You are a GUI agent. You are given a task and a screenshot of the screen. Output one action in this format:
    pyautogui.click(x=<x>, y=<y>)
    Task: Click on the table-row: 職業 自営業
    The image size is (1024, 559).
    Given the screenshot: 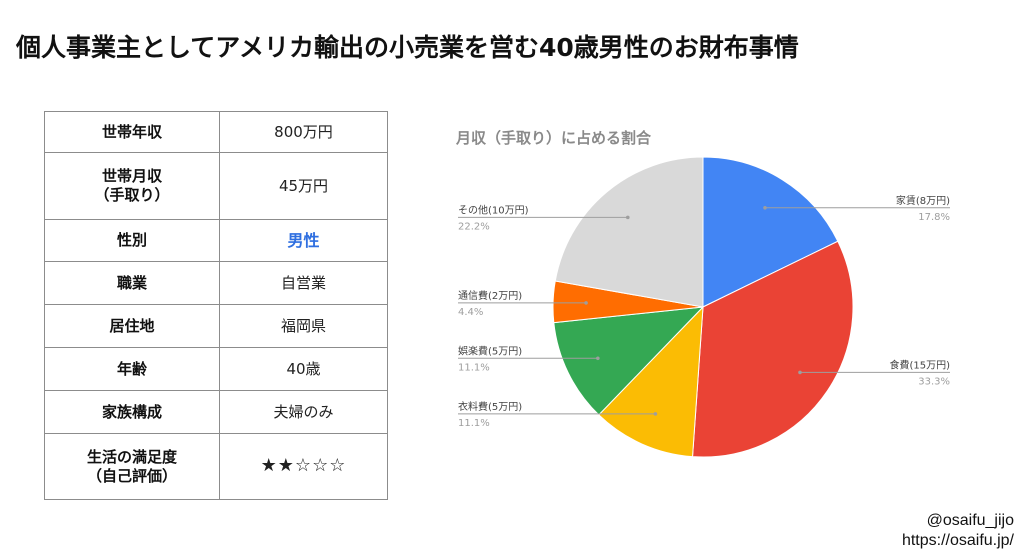 What is the action you would take?
    pyautogui.click(x=216, y=283)
    